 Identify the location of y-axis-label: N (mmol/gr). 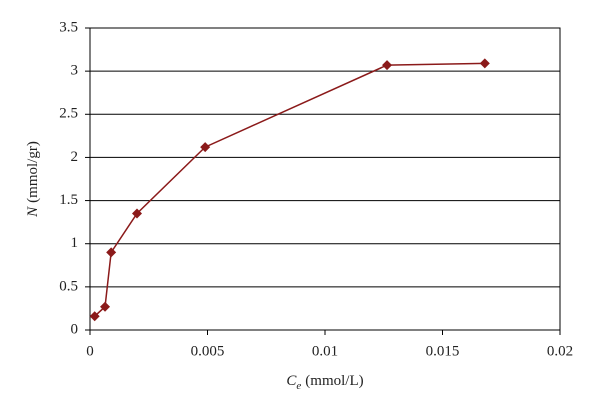
(33, 179).